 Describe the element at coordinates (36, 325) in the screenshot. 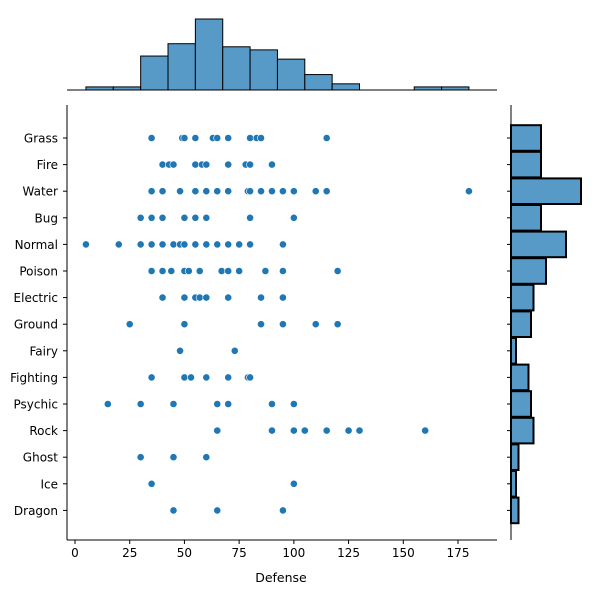

I see `y-tick-label: Ground` at that location.